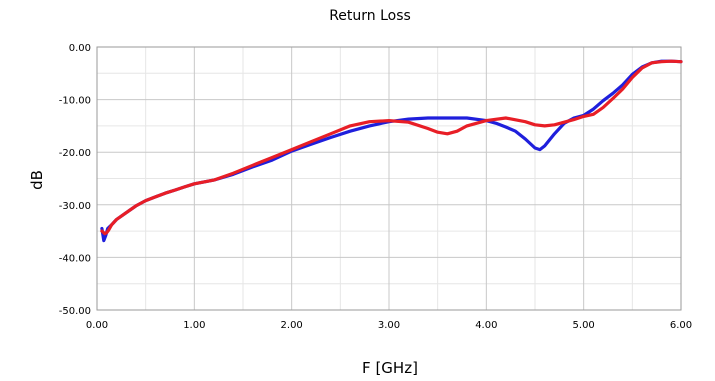 The image size is (715, 381). I want to click on x-tick-label: 3.00, so click(389, 325).